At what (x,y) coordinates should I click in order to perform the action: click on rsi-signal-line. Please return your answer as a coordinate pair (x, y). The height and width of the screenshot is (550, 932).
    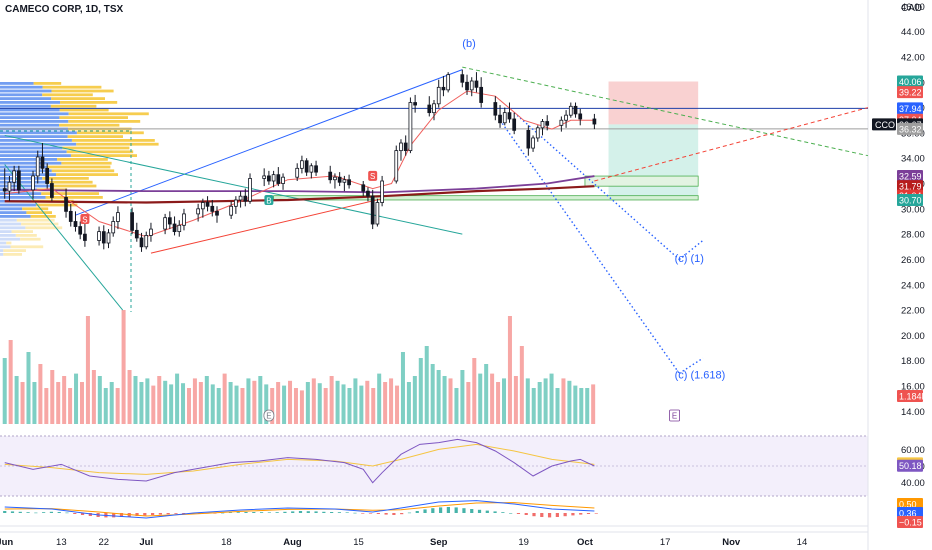
    Looking at the image, I should click on (299, 459).